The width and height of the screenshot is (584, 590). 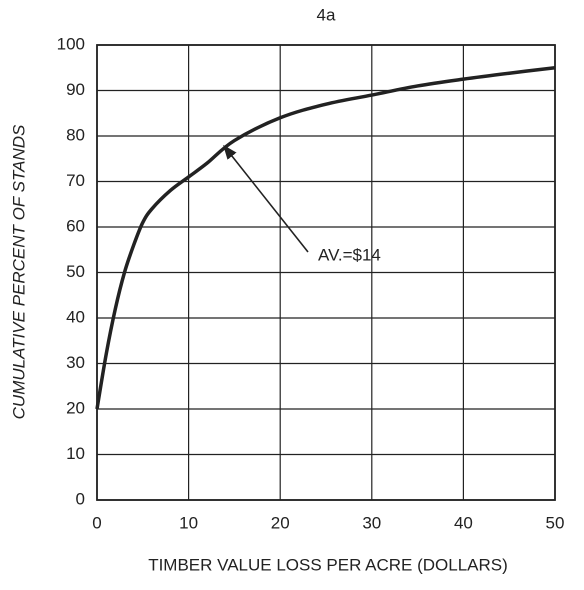 What do you see at coordinates (266, 198) in the screenshot?
I see `annotation-arrow` at bounding box center [266, 198].